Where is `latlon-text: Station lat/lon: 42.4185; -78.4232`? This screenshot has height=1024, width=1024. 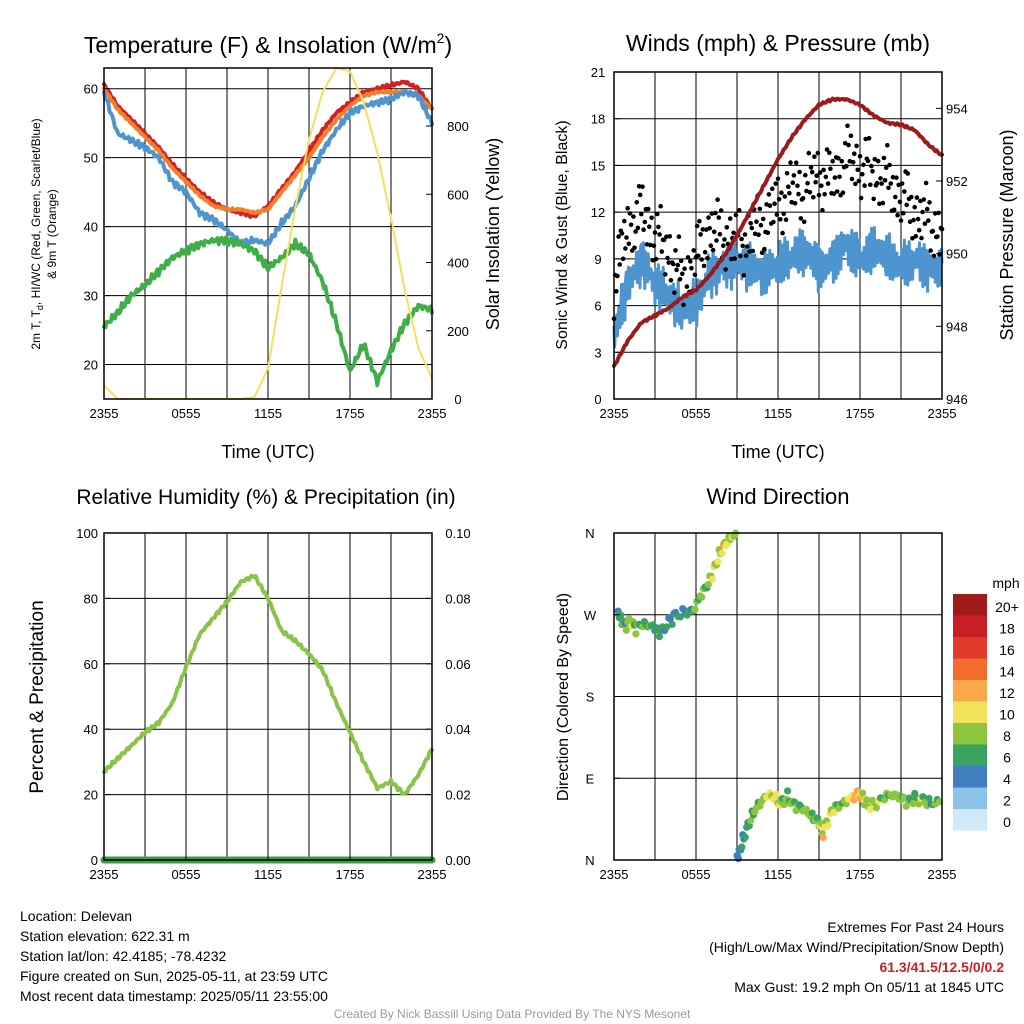
latlon-text: Station lat/lon: 42.4185; -78.4232 is located at coordinates (123, 956).